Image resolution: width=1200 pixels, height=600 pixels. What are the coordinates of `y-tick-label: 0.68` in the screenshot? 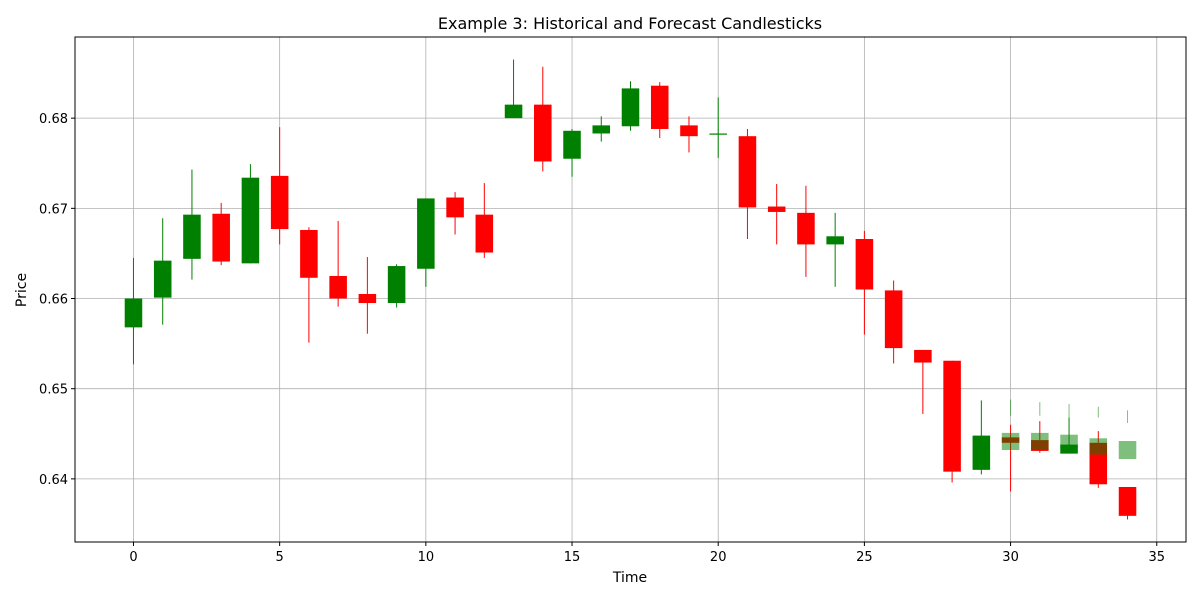 It's located at (53, 119).